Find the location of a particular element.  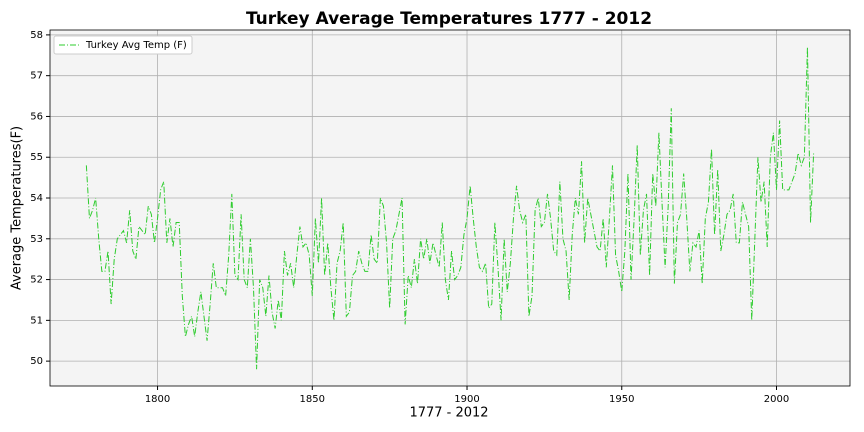

y-tick-label: 58 is located at coordinates (36, 35).